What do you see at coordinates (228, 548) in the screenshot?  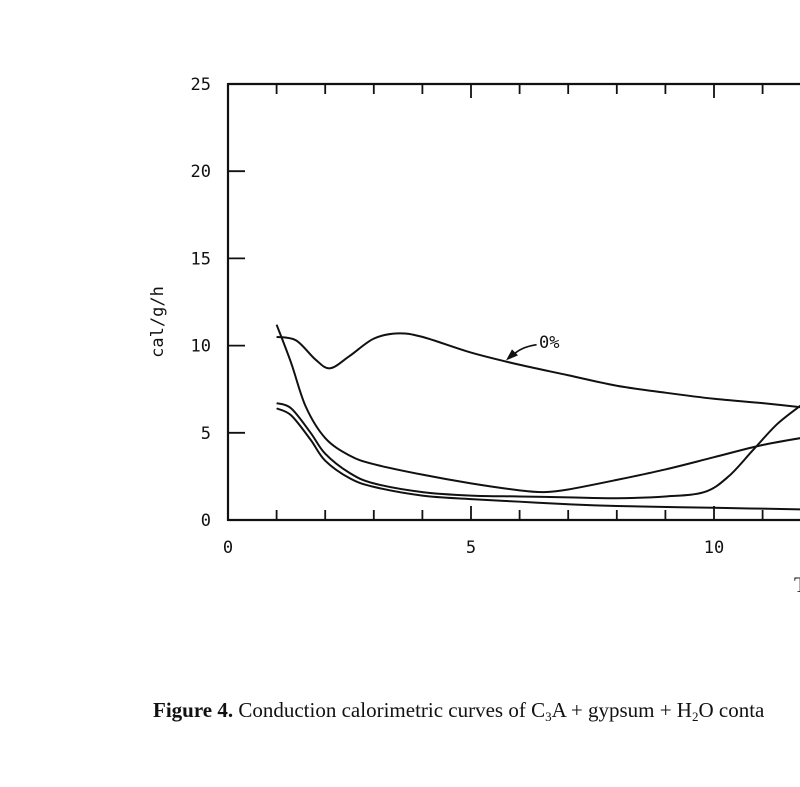 I see `x-tick-label: 0` at bounding box center [228, 548].